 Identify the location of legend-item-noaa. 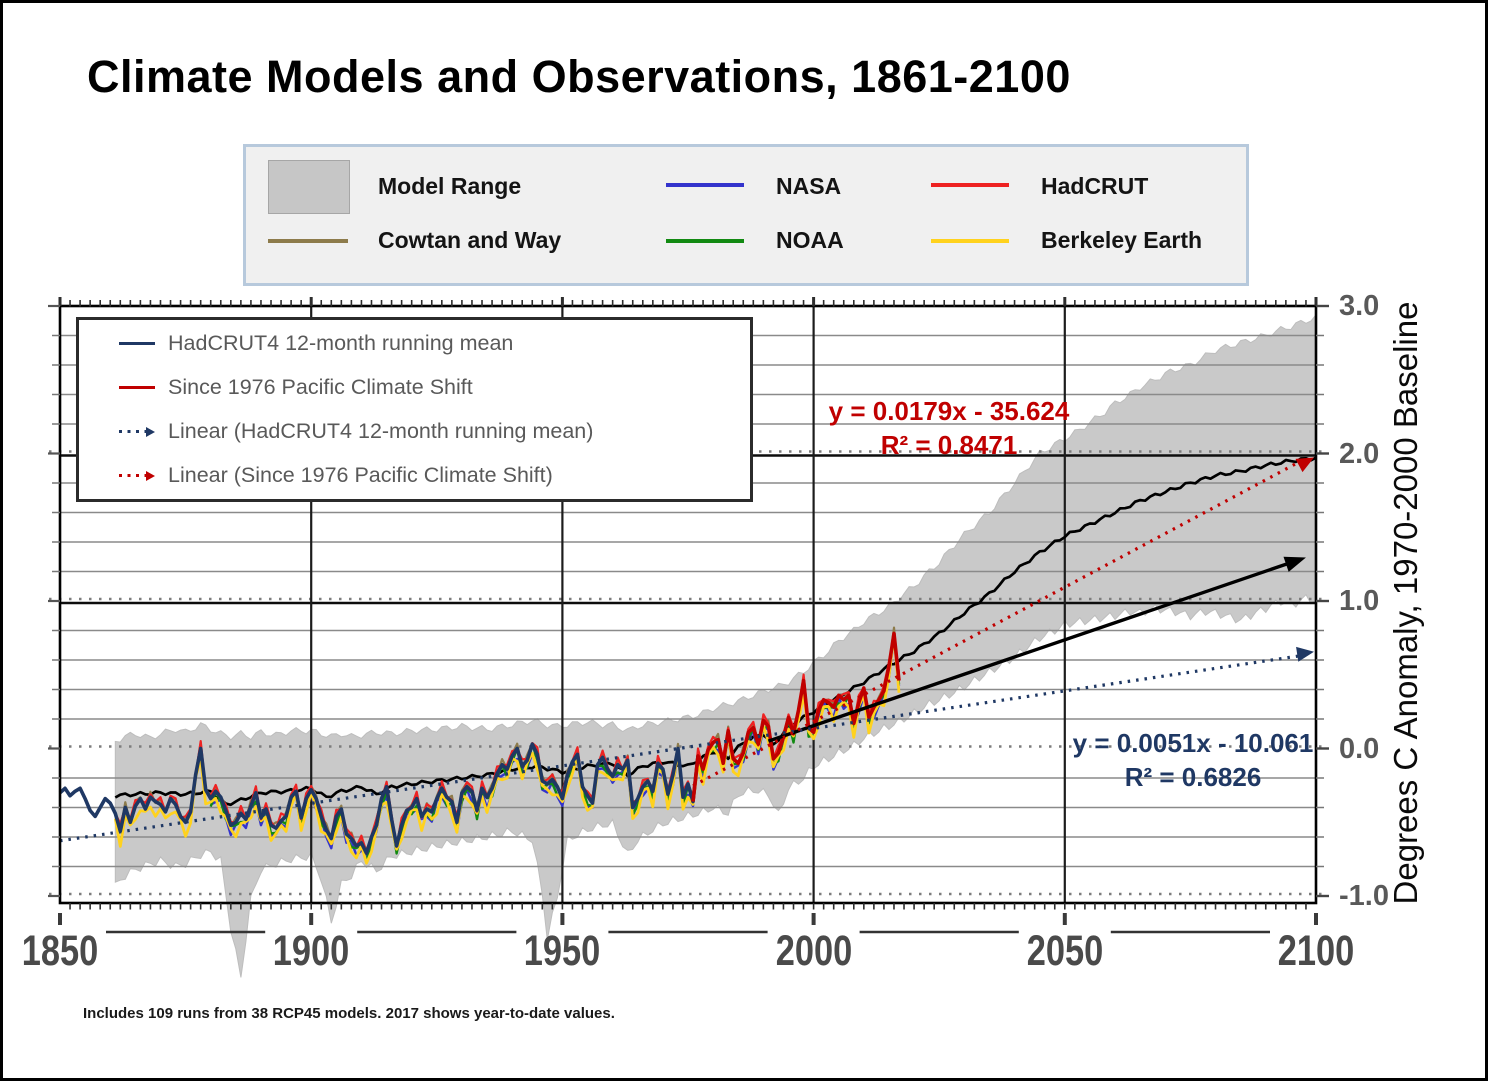
(705, 241).